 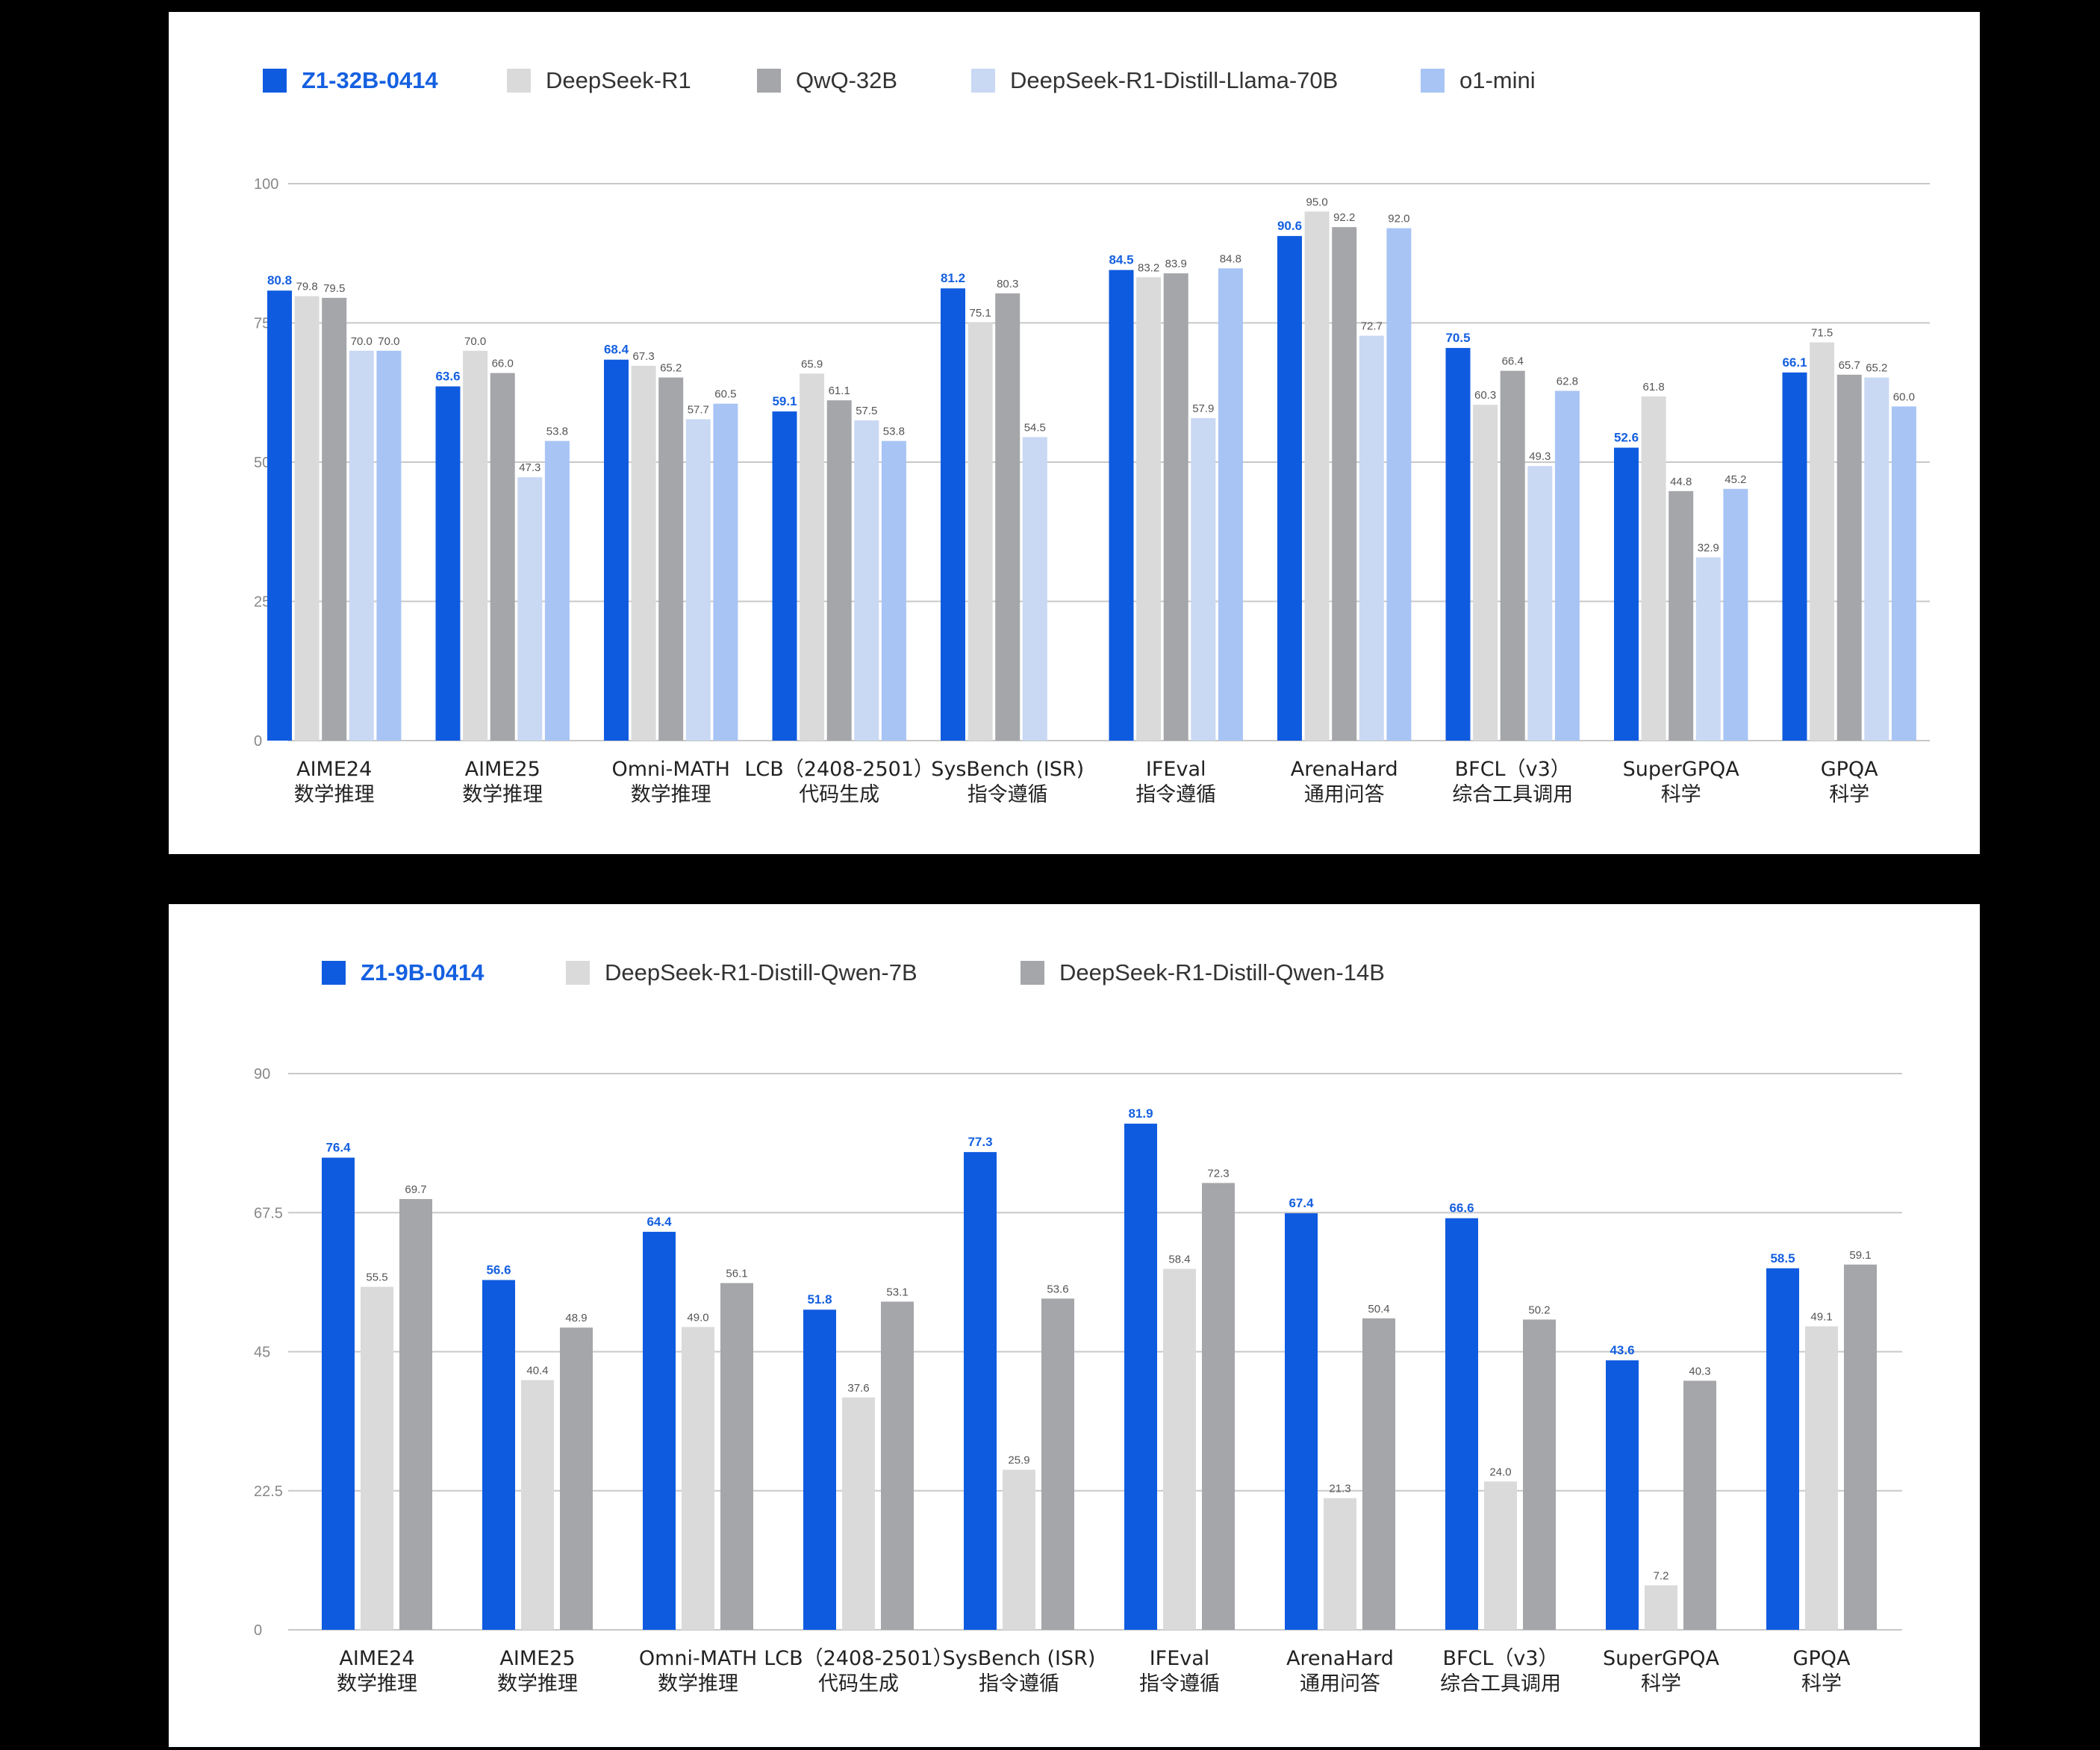 What do you see at coordinates (1179, 1260) in the screenshot?
I see `data-label: 58.4` at bounding box center [1179, 1260].